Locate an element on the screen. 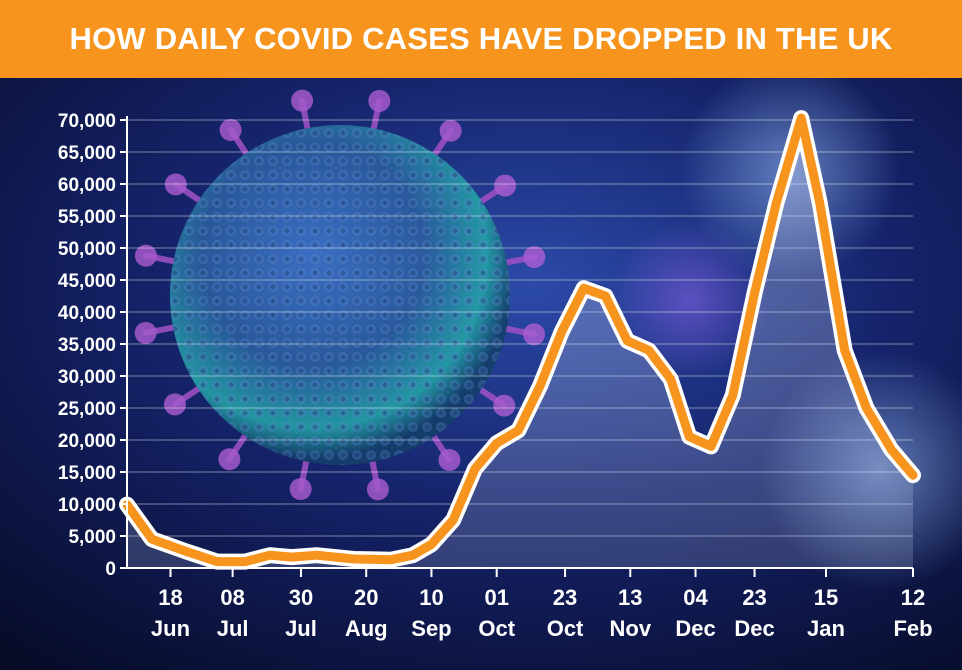 This screenshot has height=670, width=962. x-tick-day-label: 30 is located at coordinates (301, 597).